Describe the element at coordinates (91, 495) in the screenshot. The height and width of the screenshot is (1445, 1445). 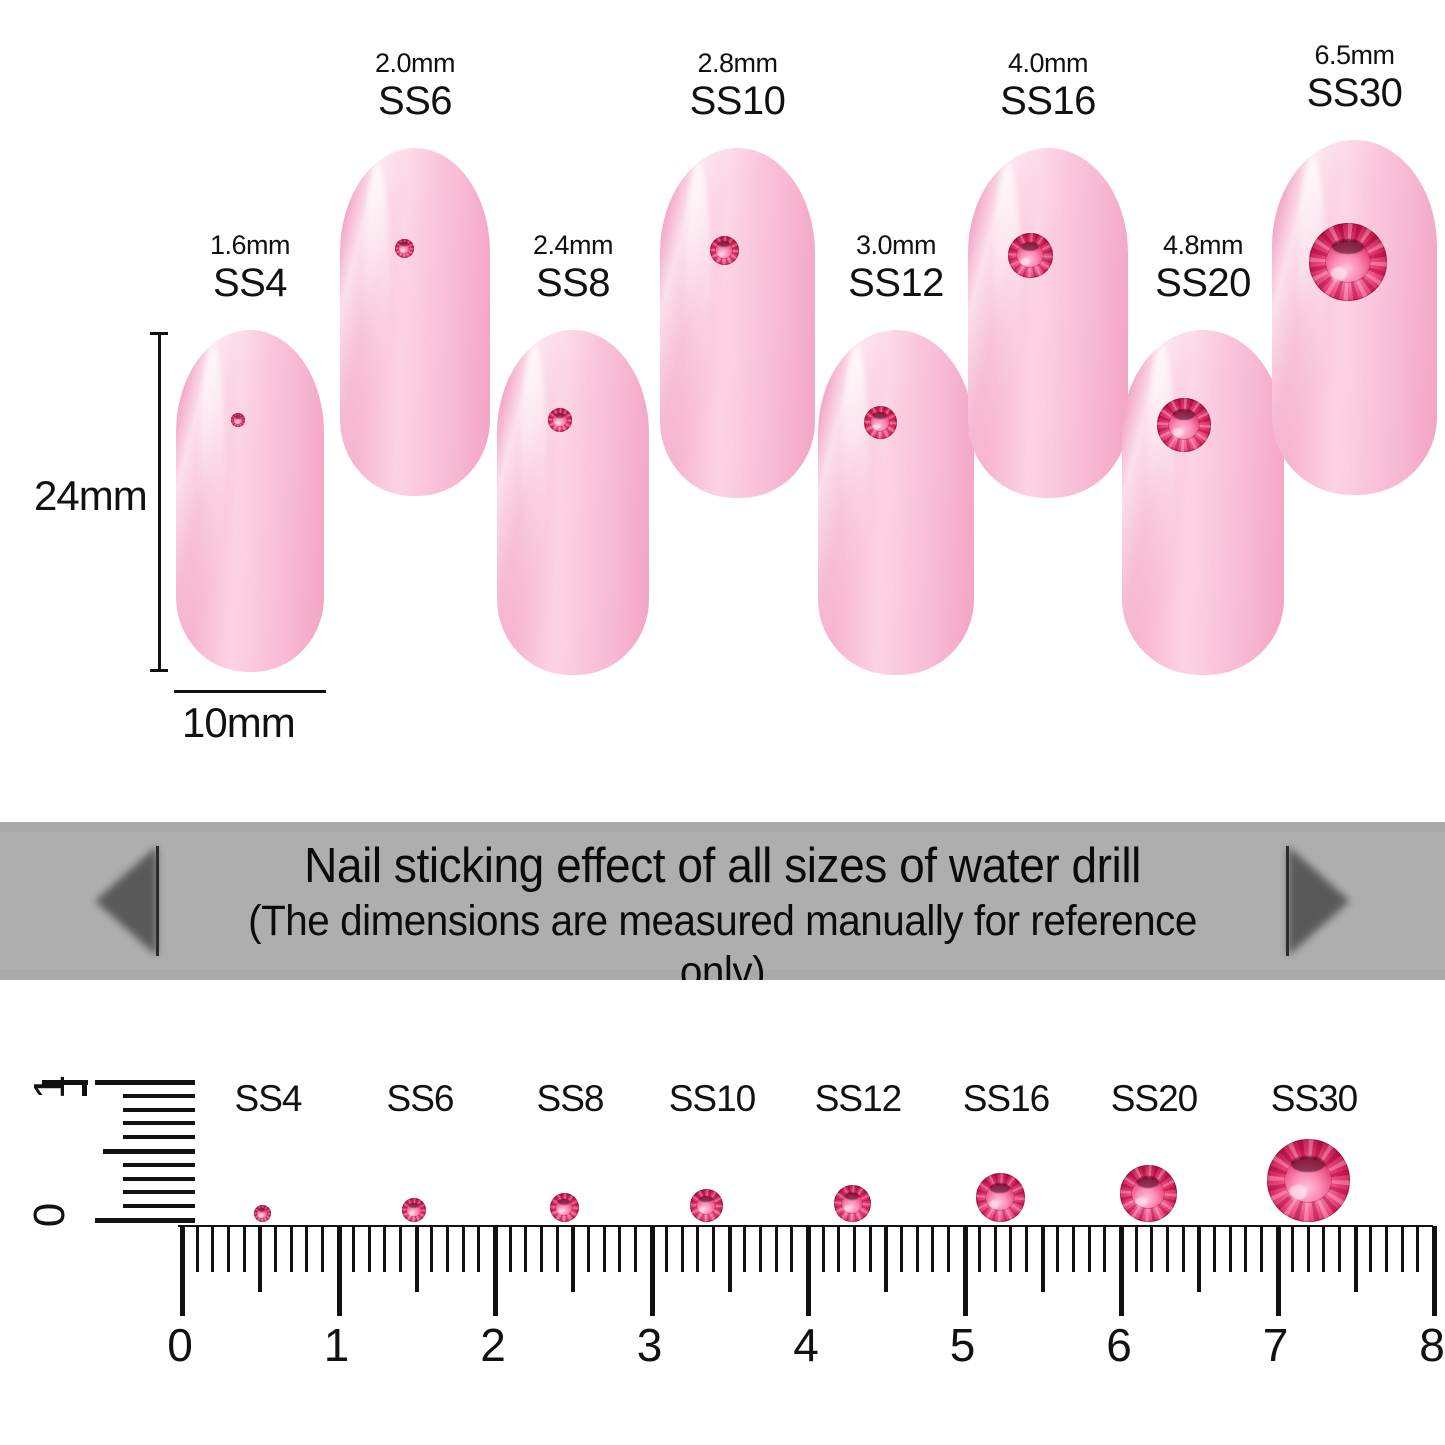
I see `height-dimension-label: 24mm` at that location.